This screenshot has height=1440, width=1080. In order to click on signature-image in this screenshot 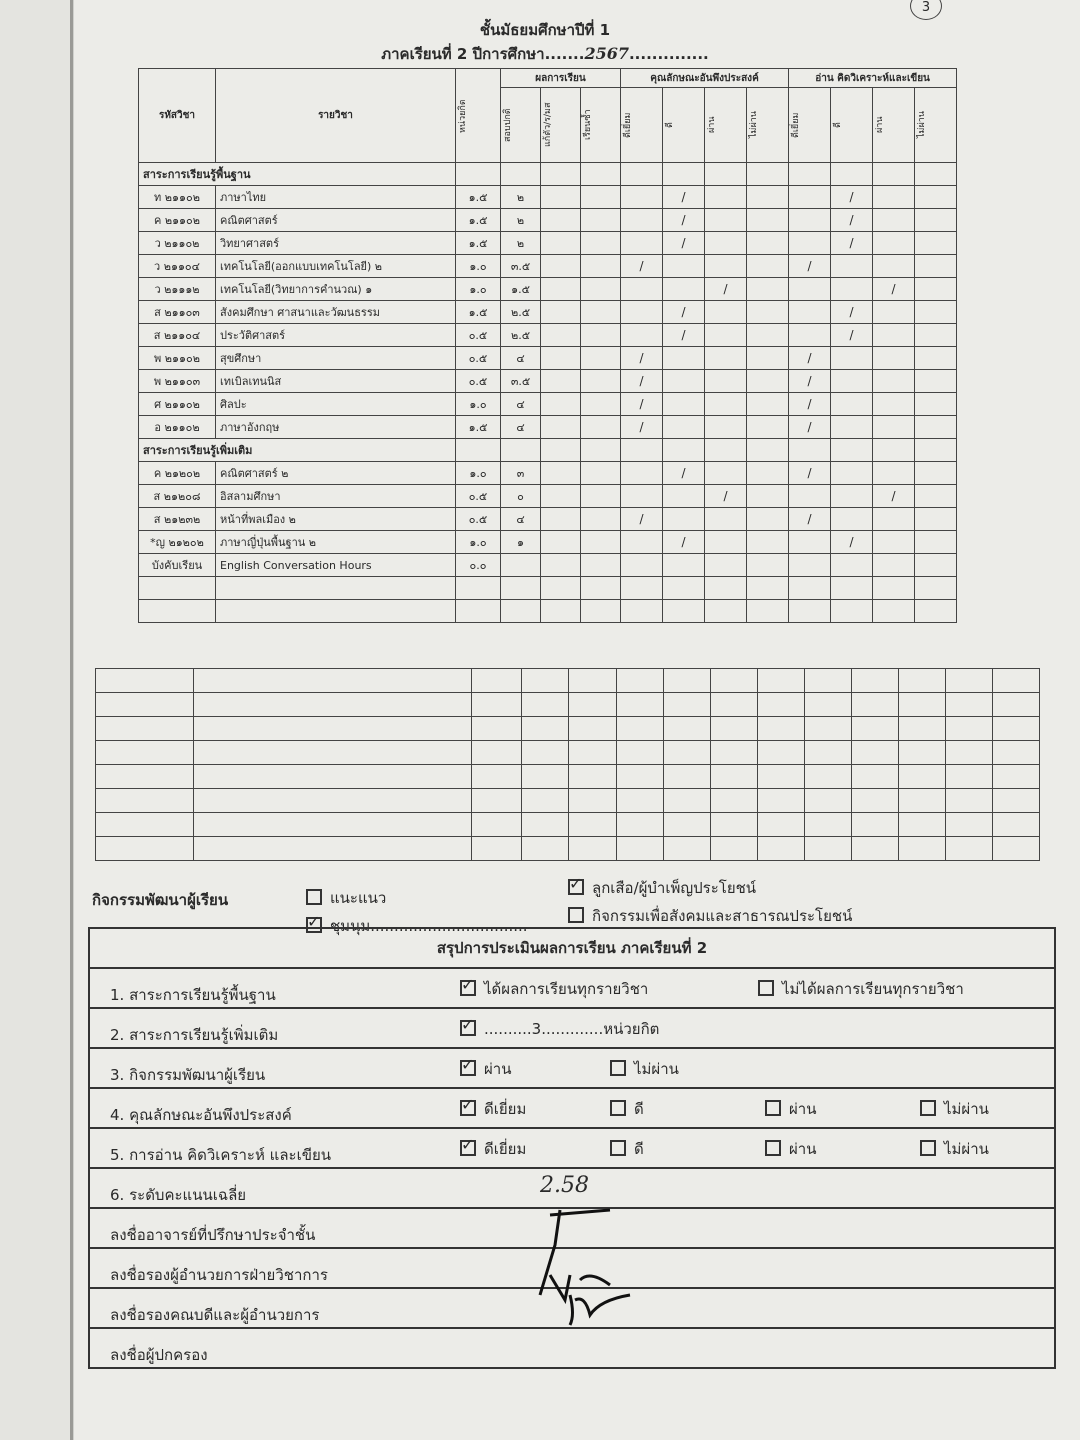, I will do `click(584, 1267)`.